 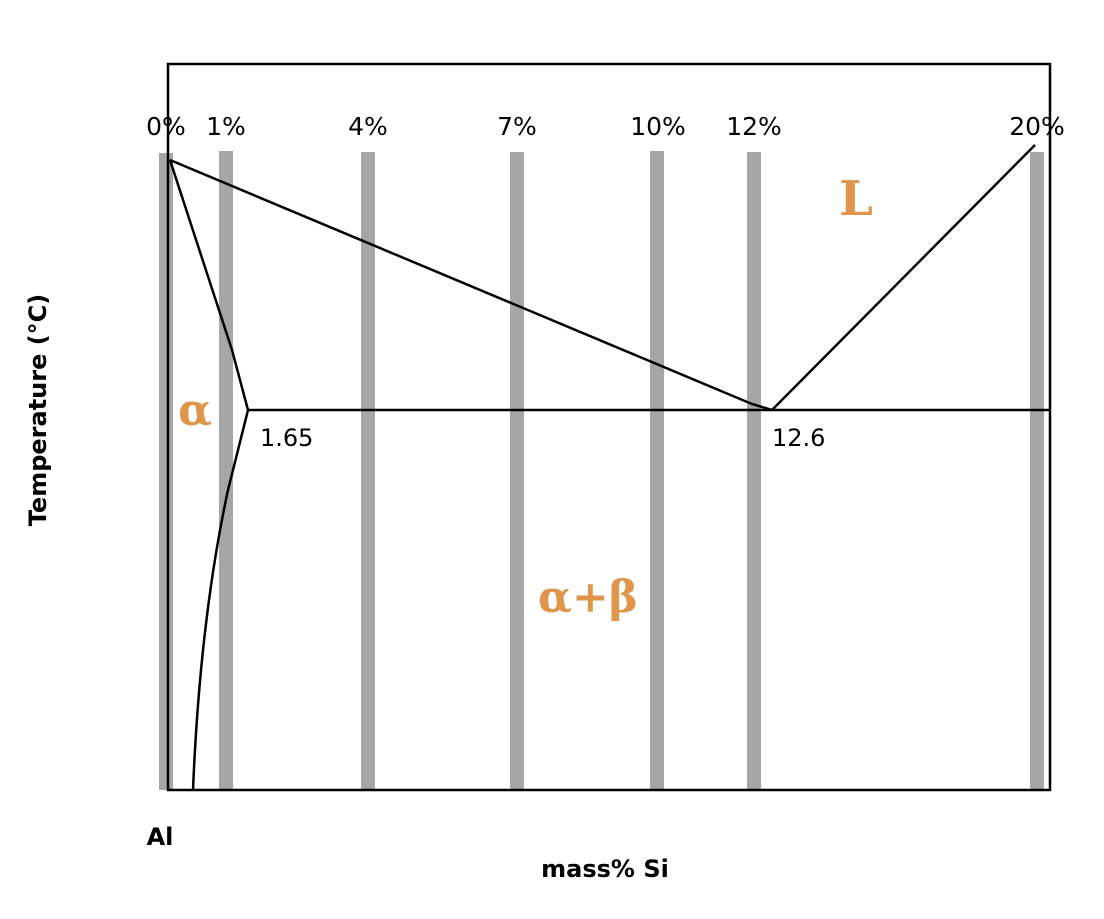 I want to click on point-label: 12.6, so click(x=798, y=438).